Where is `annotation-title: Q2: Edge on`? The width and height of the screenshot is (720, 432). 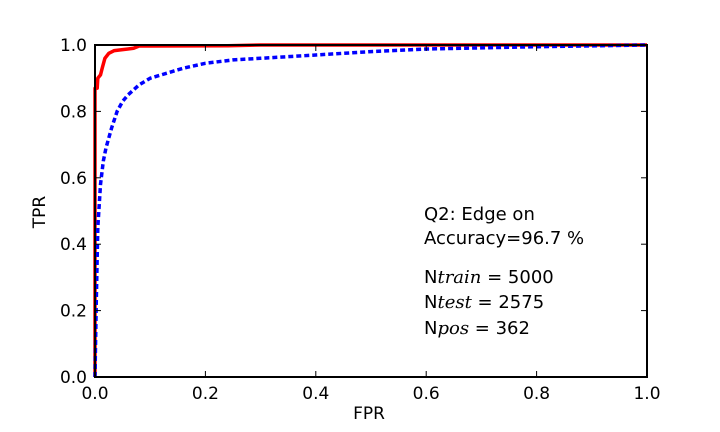 annotation-title: Q2: Edge on is located at coordinates (479, 214).